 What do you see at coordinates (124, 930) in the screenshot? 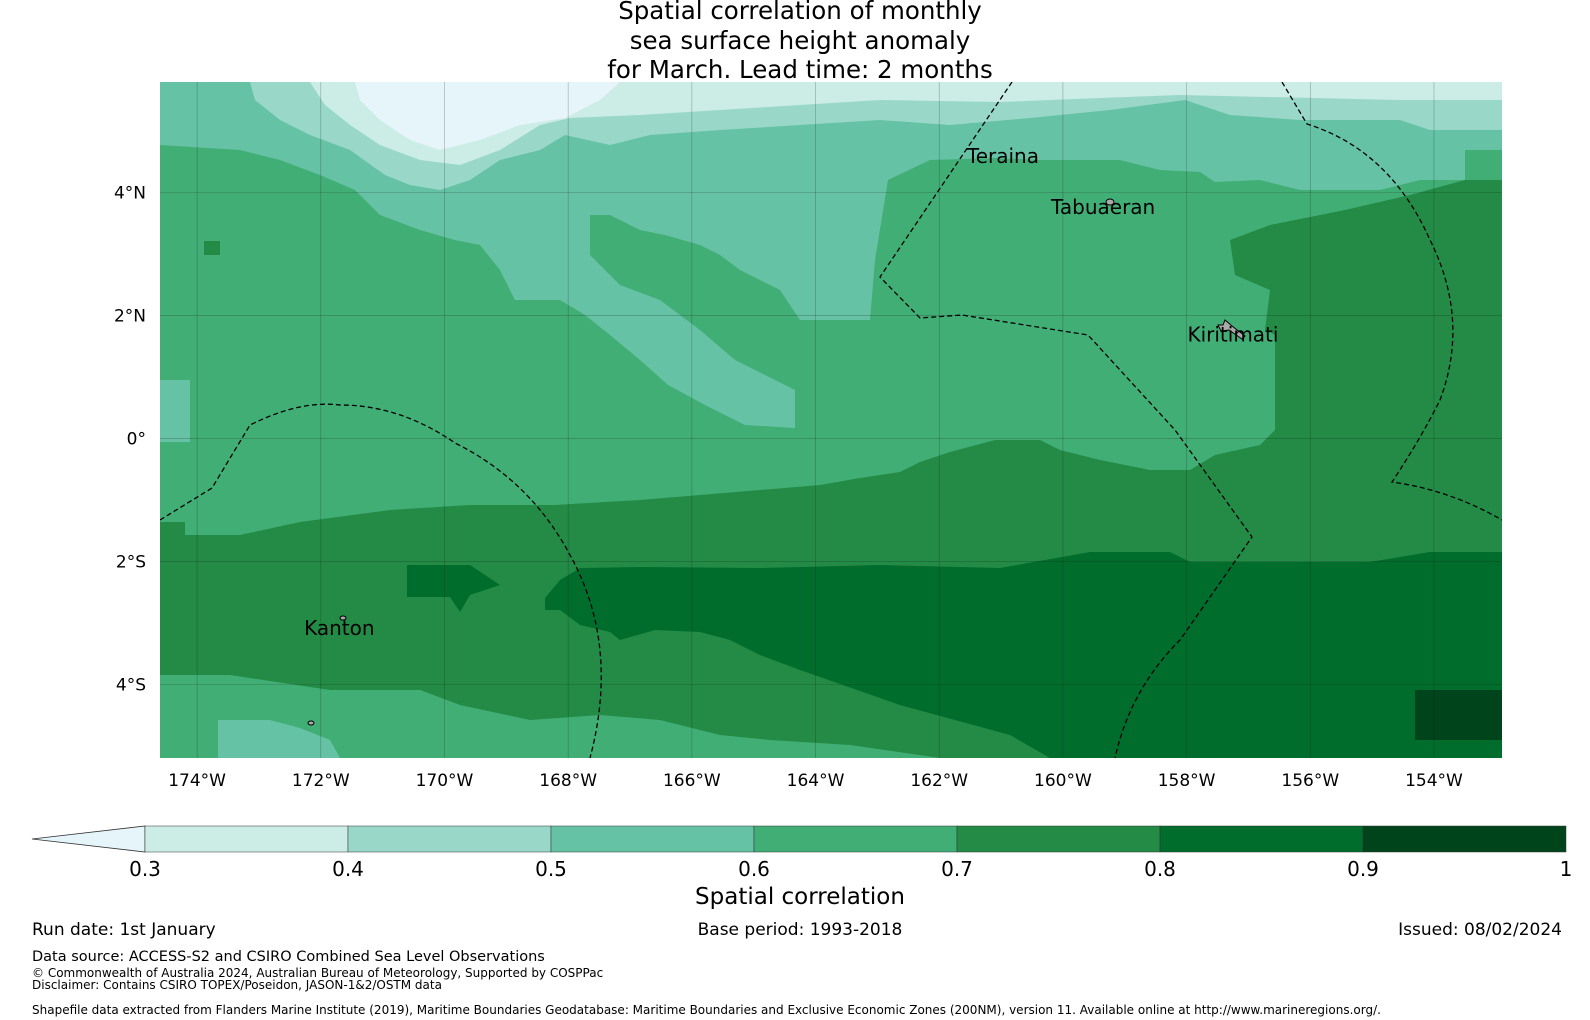
I see `run-date: Run date: 1st January` at bounding box center [124, 930].